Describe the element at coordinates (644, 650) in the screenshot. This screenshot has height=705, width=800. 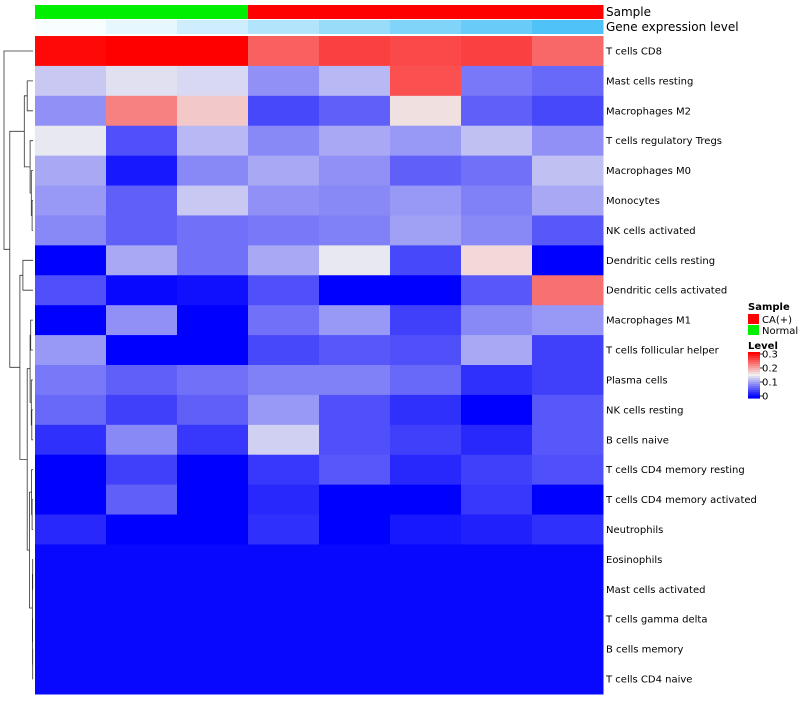
I see `row-label: B cells memory` at that location.